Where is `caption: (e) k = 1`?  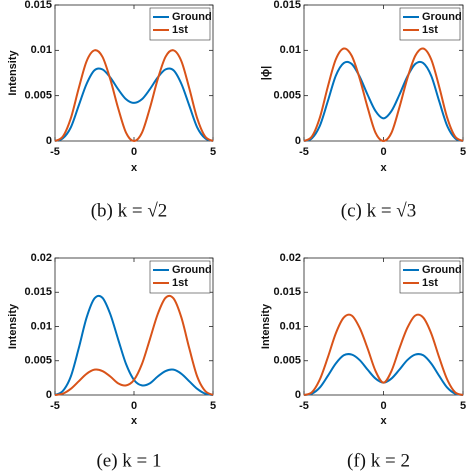 caption: (e) k = 1 is located at coordinates (128, 460).